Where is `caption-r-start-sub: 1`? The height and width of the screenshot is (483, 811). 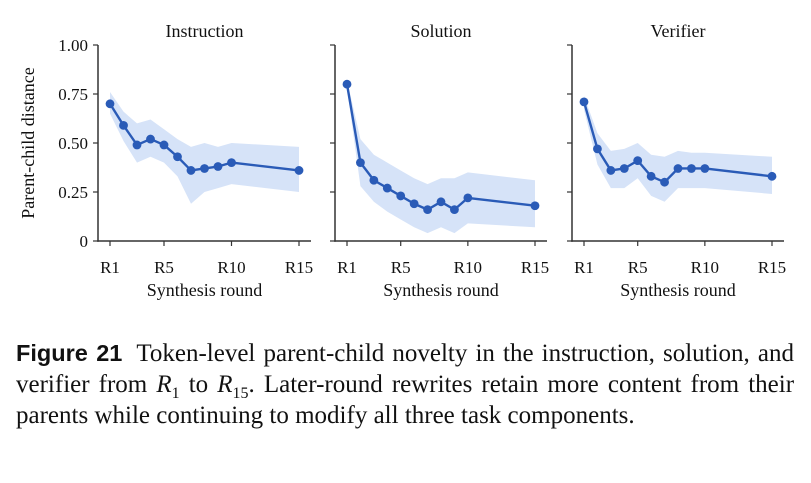
caption-r-start-sub: 1 is located at coordinates (175, 393).